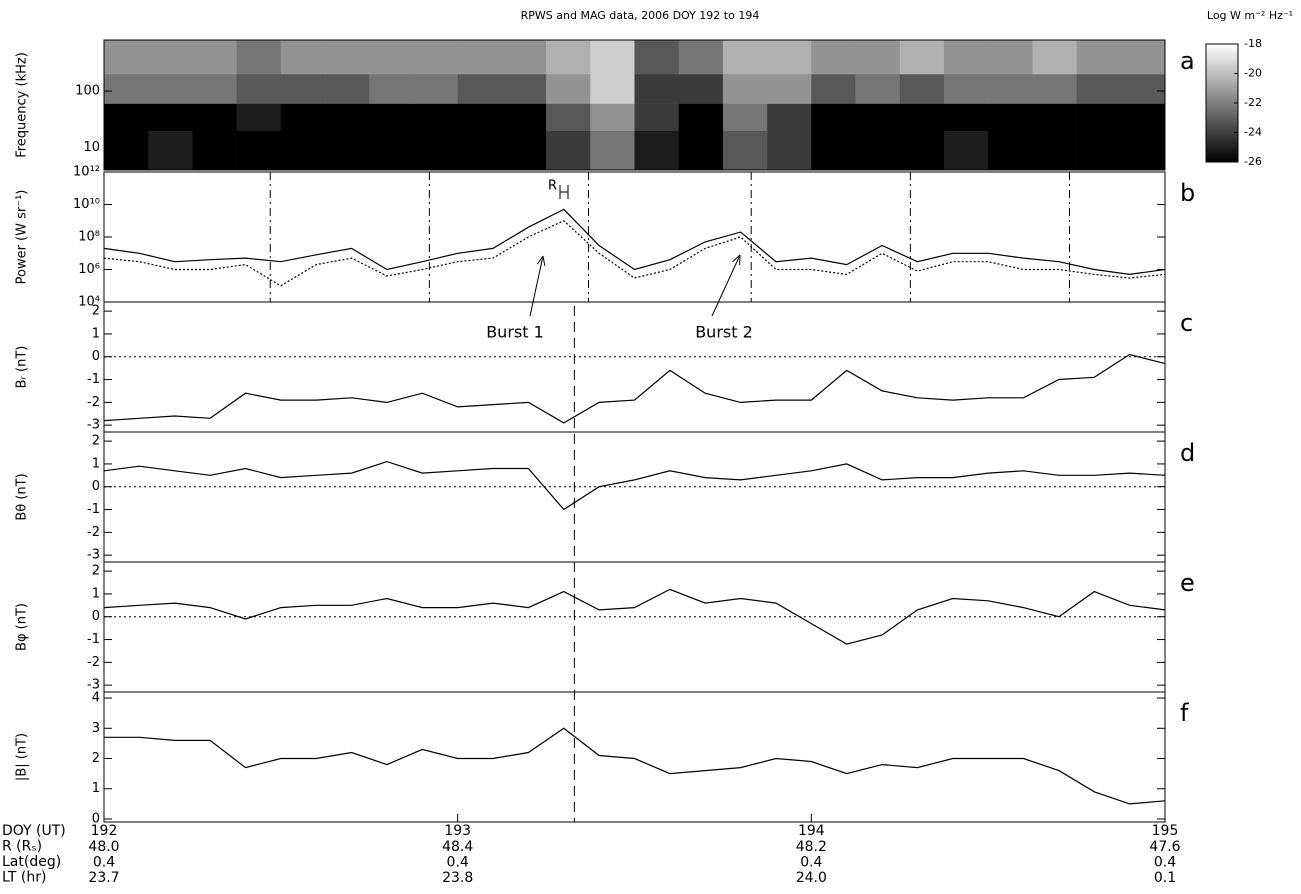 The width and height of the screenshot is (1301, 894). Describe the element at coordinates (1250, 15) in the screenshot. I see `colorbar-label: Log W m⁻² Hz⁻¹` at that location.